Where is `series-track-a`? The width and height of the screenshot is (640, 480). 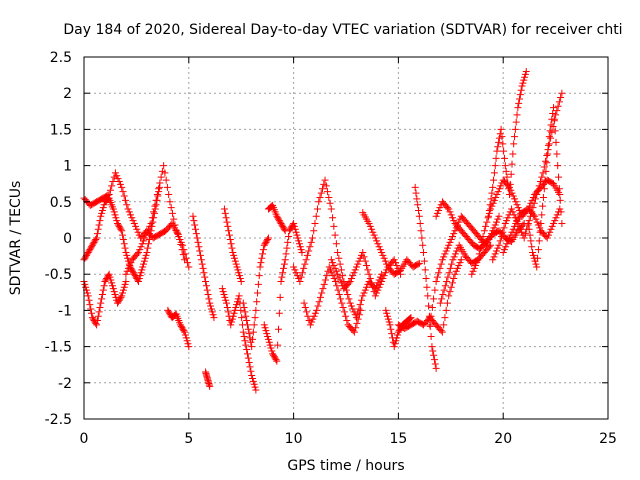
series-track-a is located at coordinates (134, 216).